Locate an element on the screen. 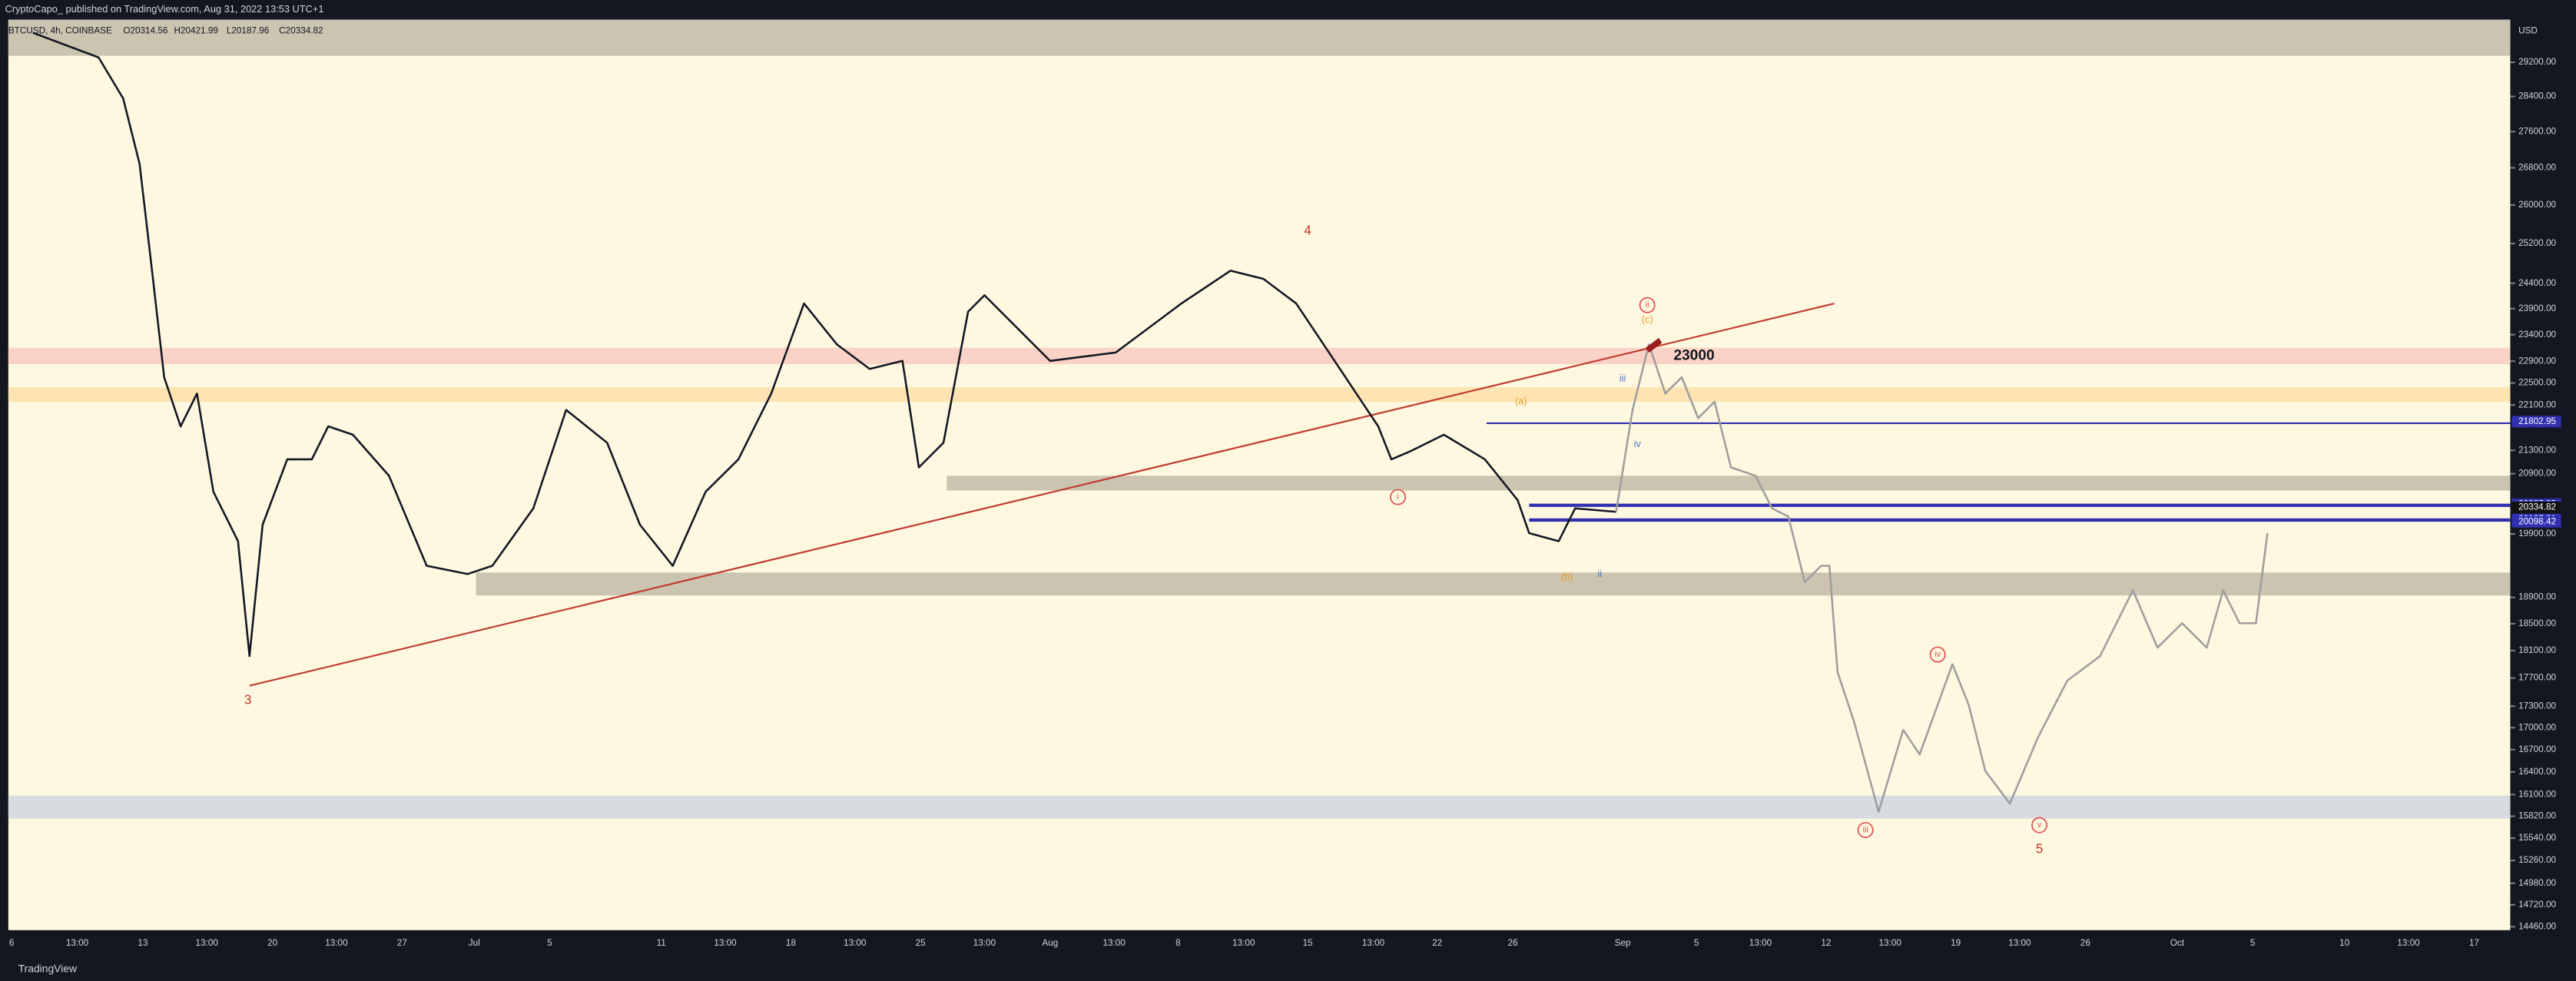 The image size is (2576, 981). price-label: 23900.00 is located at coordinates (2537, 308).